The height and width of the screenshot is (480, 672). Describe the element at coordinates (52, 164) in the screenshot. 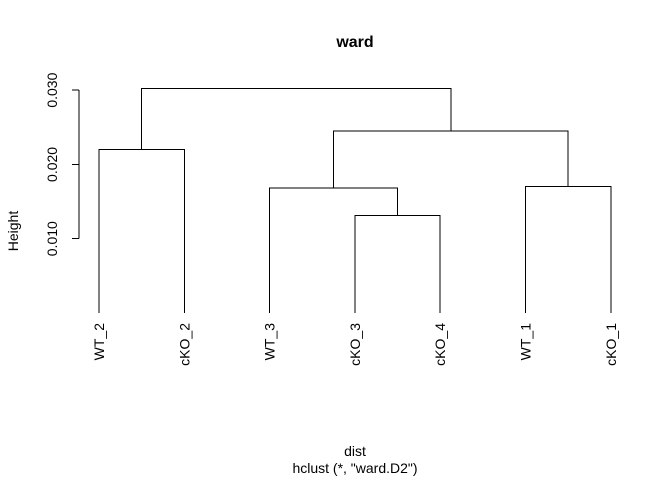

I see `y-tick-label: 0.020` at that location.